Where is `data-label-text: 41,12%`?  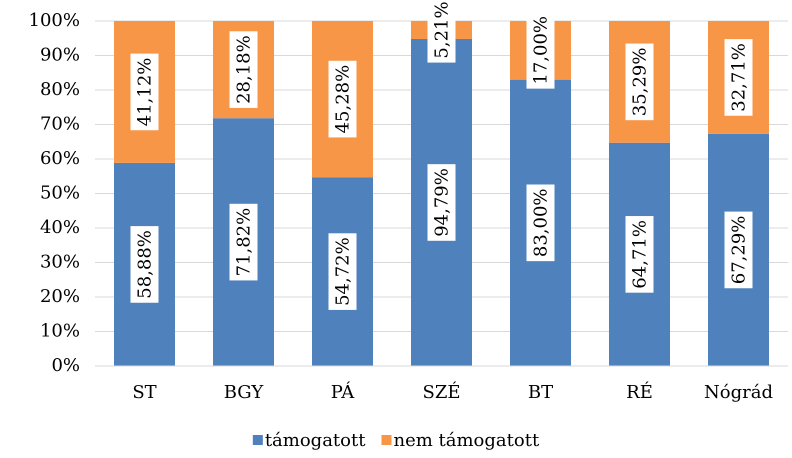 data-label-text: 41,12% is located at coordinates (145, 92).